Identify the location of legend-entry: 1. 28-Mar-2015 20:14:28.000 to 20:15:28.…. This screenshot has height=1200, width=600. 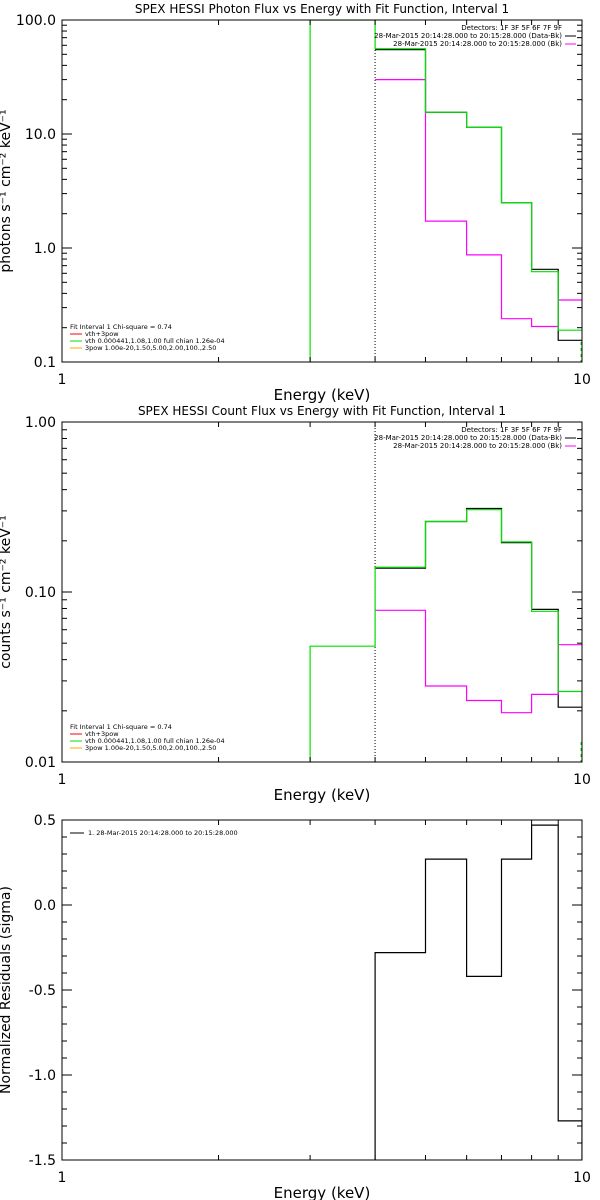
(163, 833).